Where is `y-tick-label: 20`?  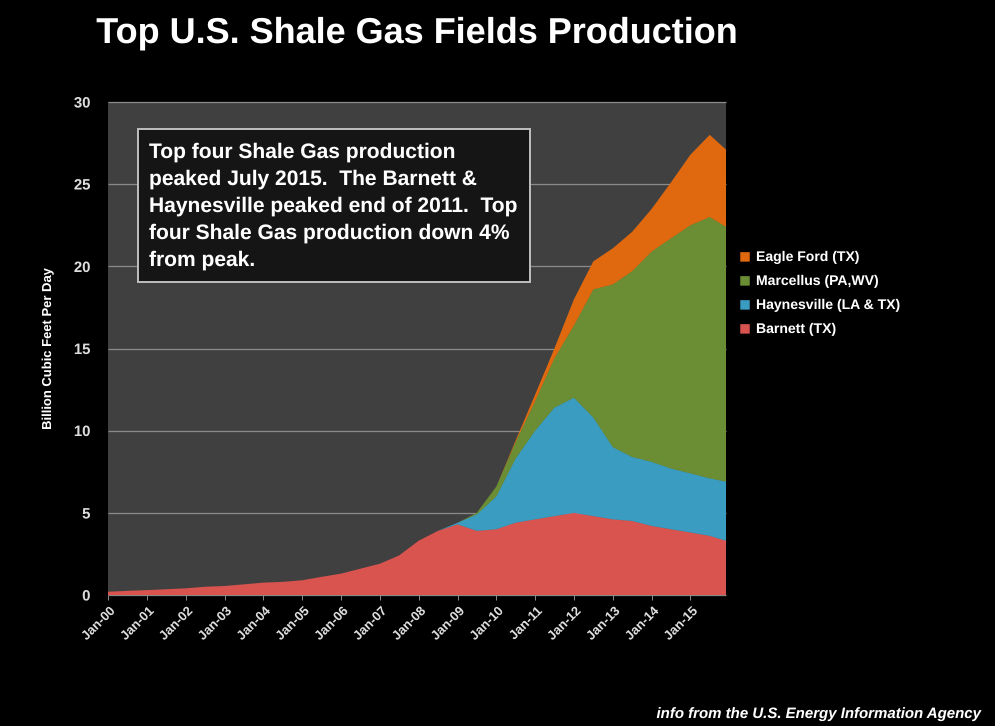
y-tick-label: 20 is located at coordinates (82, 267).